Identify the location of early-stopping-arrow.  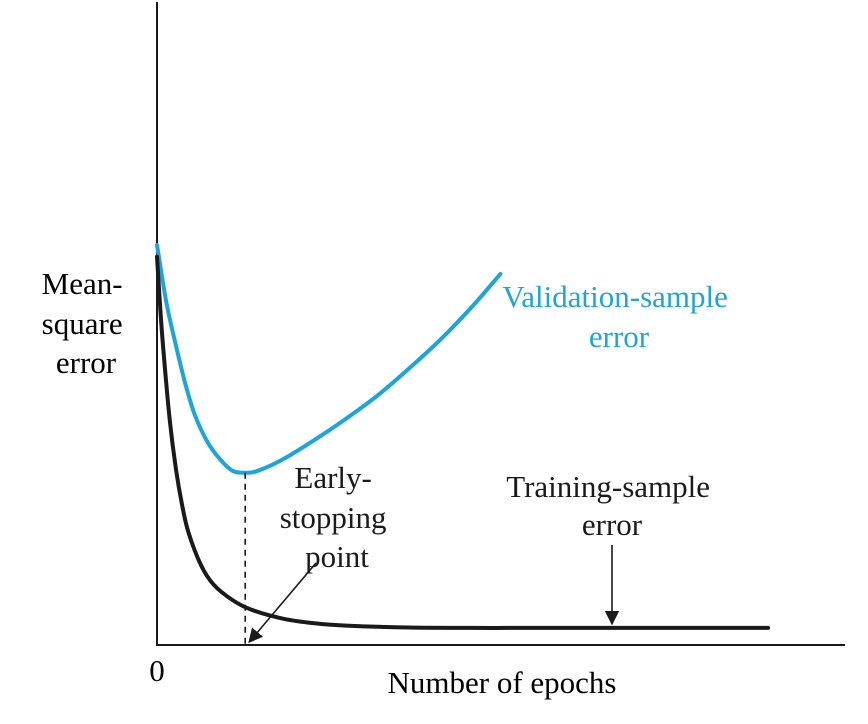
(282, 603).